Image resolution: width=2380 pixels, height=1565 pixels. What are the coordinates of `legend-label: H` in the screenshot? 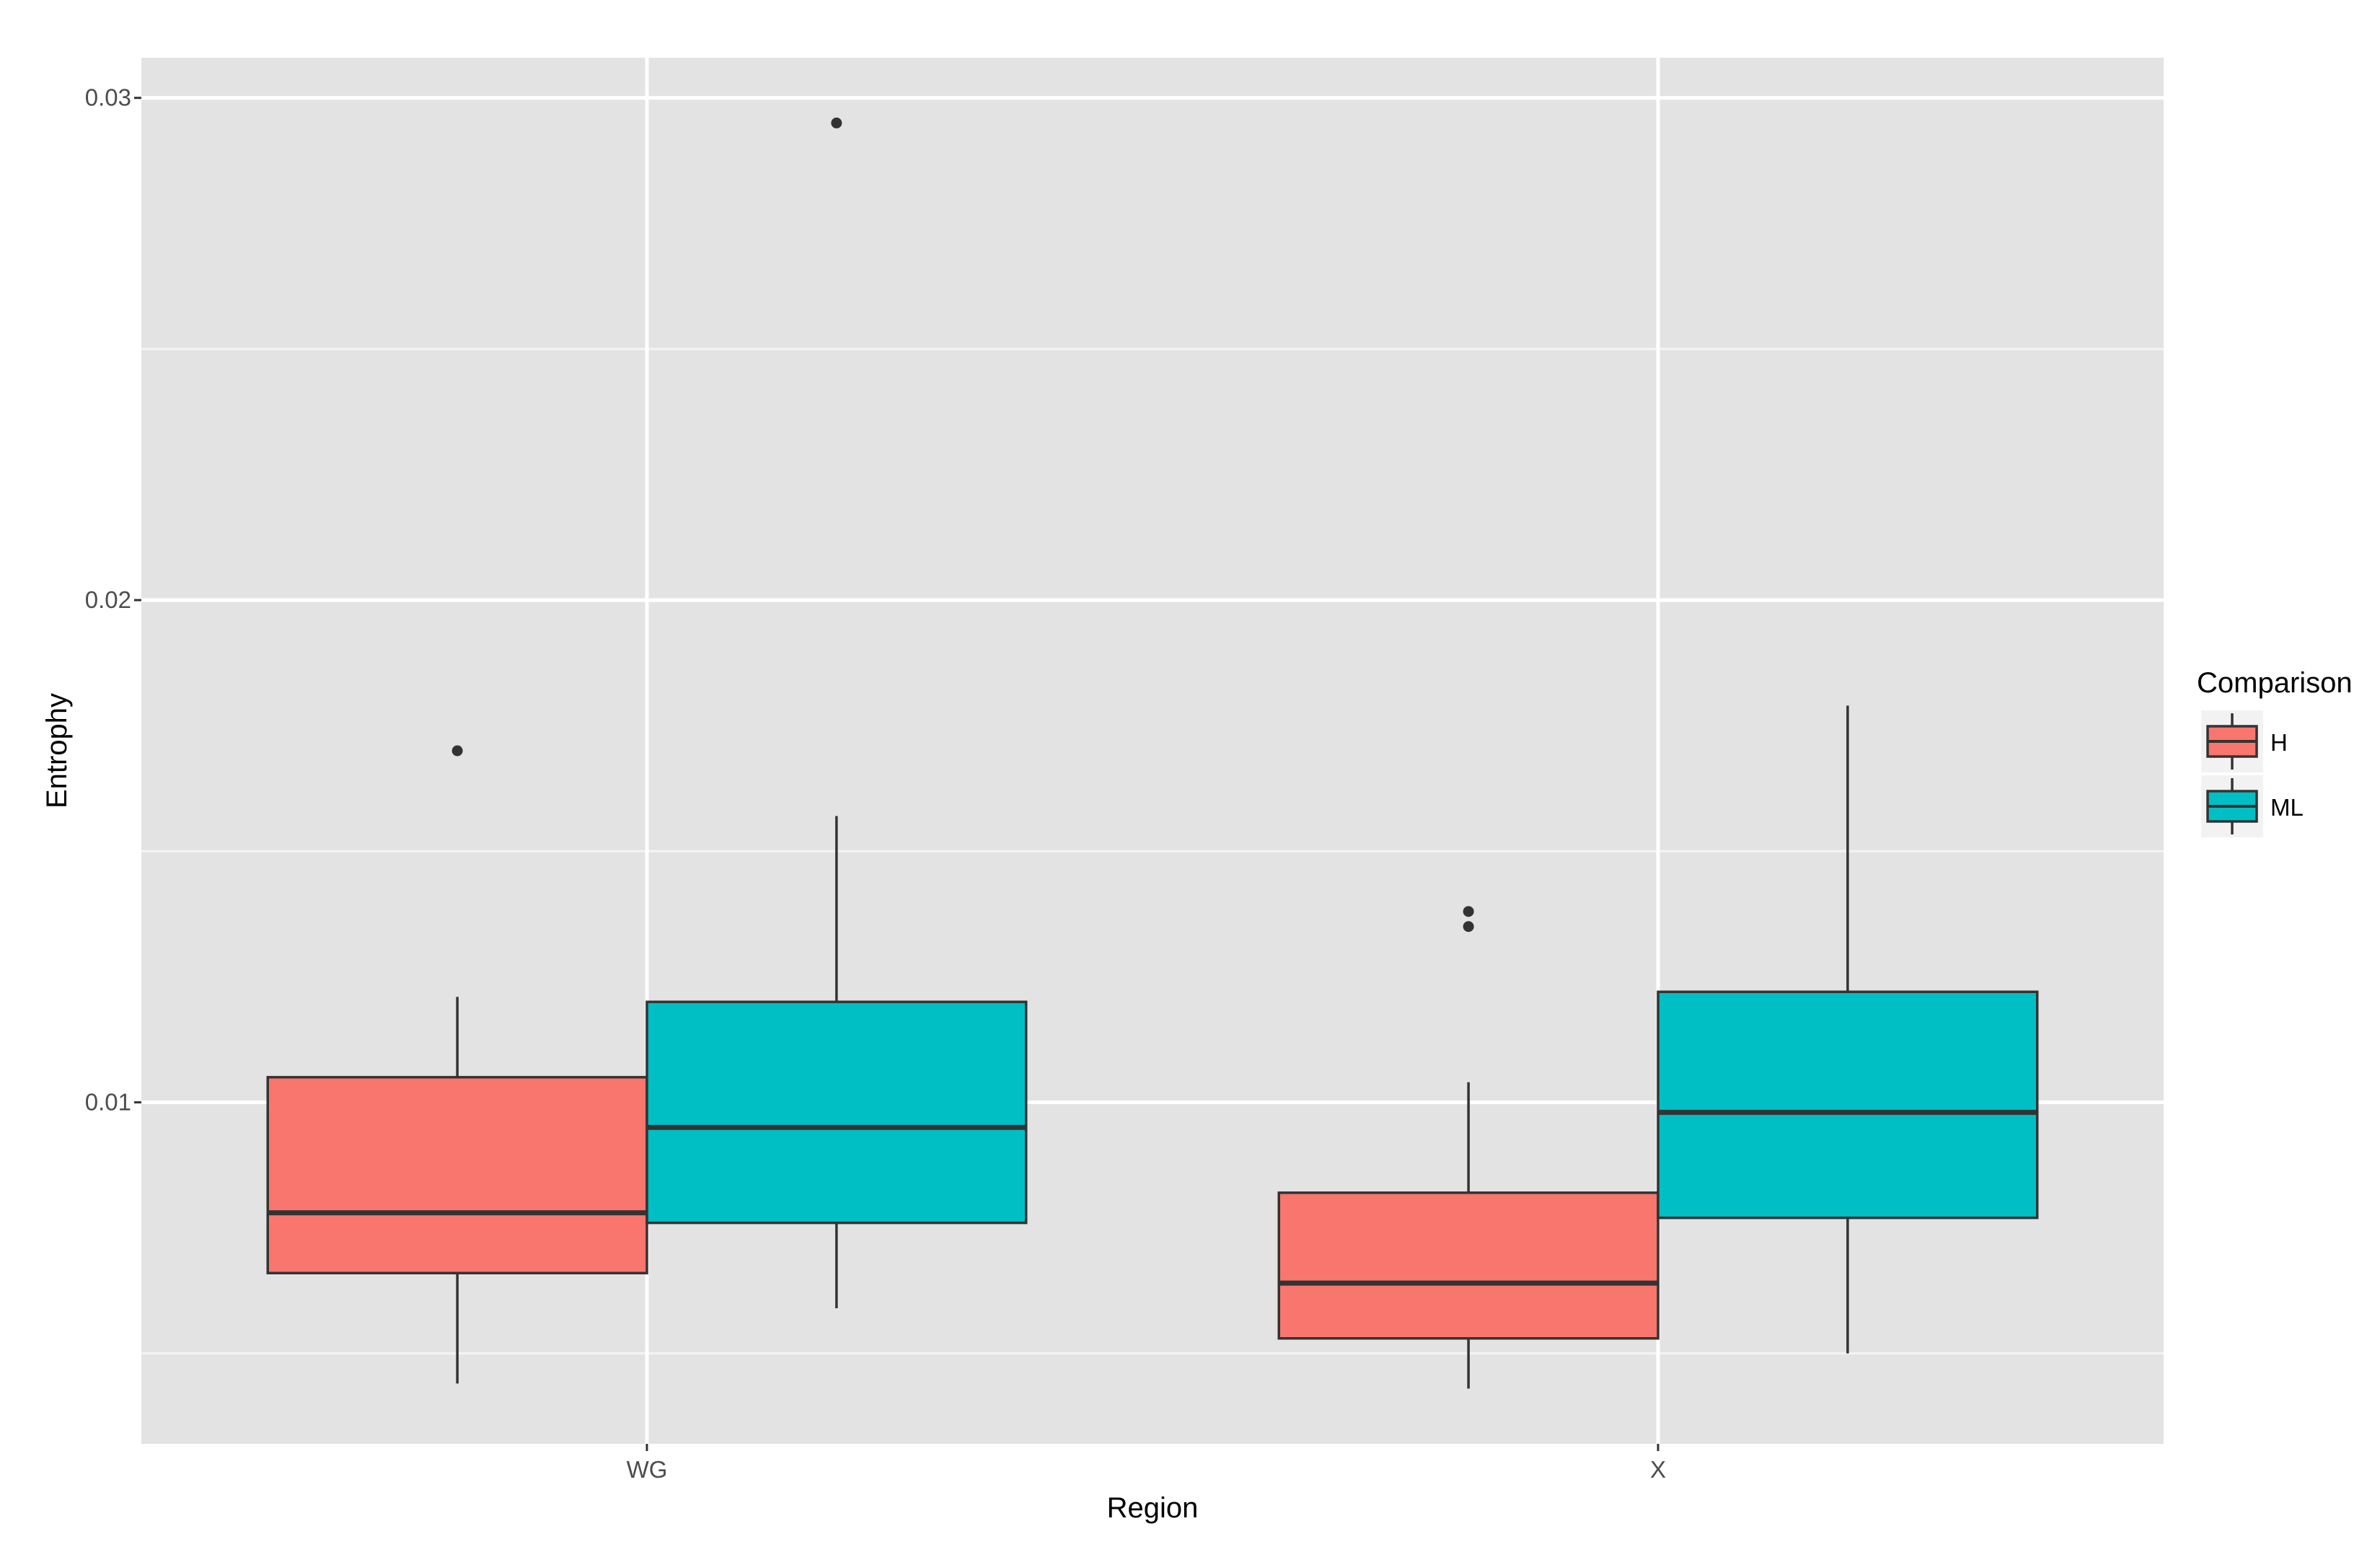 It's located at (2279, 742).